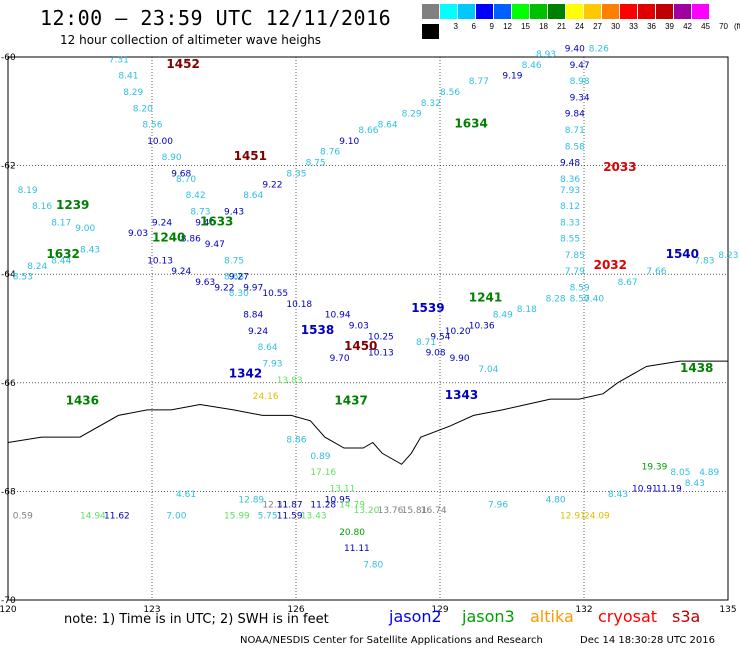 This screenshot has height=650, width=740. Describe the element at coordinates (470, 124) in the screenshot. I see `pass-time-label: 1634` at that location.